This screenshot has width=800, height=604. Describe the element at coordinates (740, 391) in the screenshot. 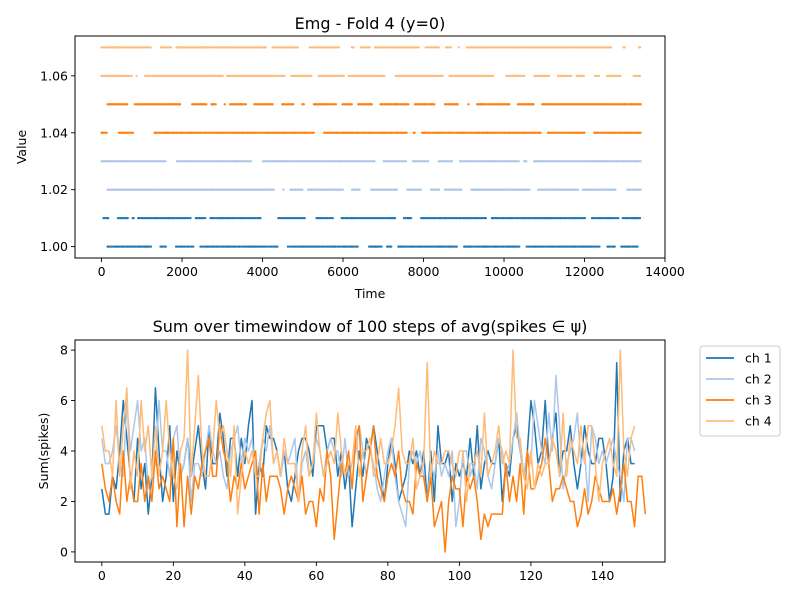

I see `legend-frame` at that location.